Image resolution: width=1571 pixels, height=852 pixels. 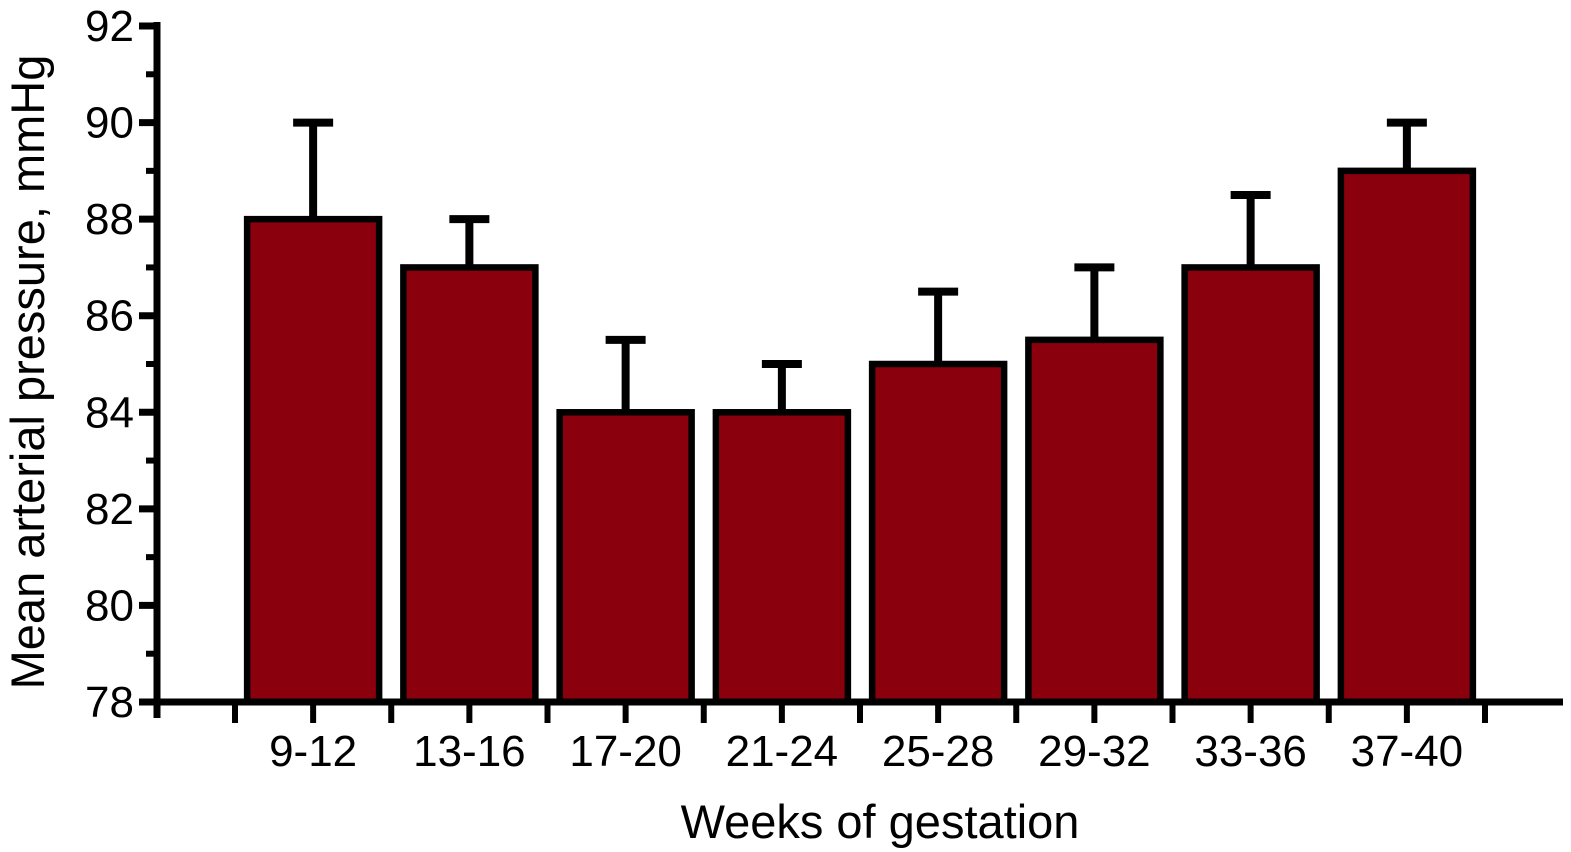 What do you see at coordinates (109, 219) in the screenshot?
I see `y-axis-tick-label: 88` at bounding box center [109, 219].